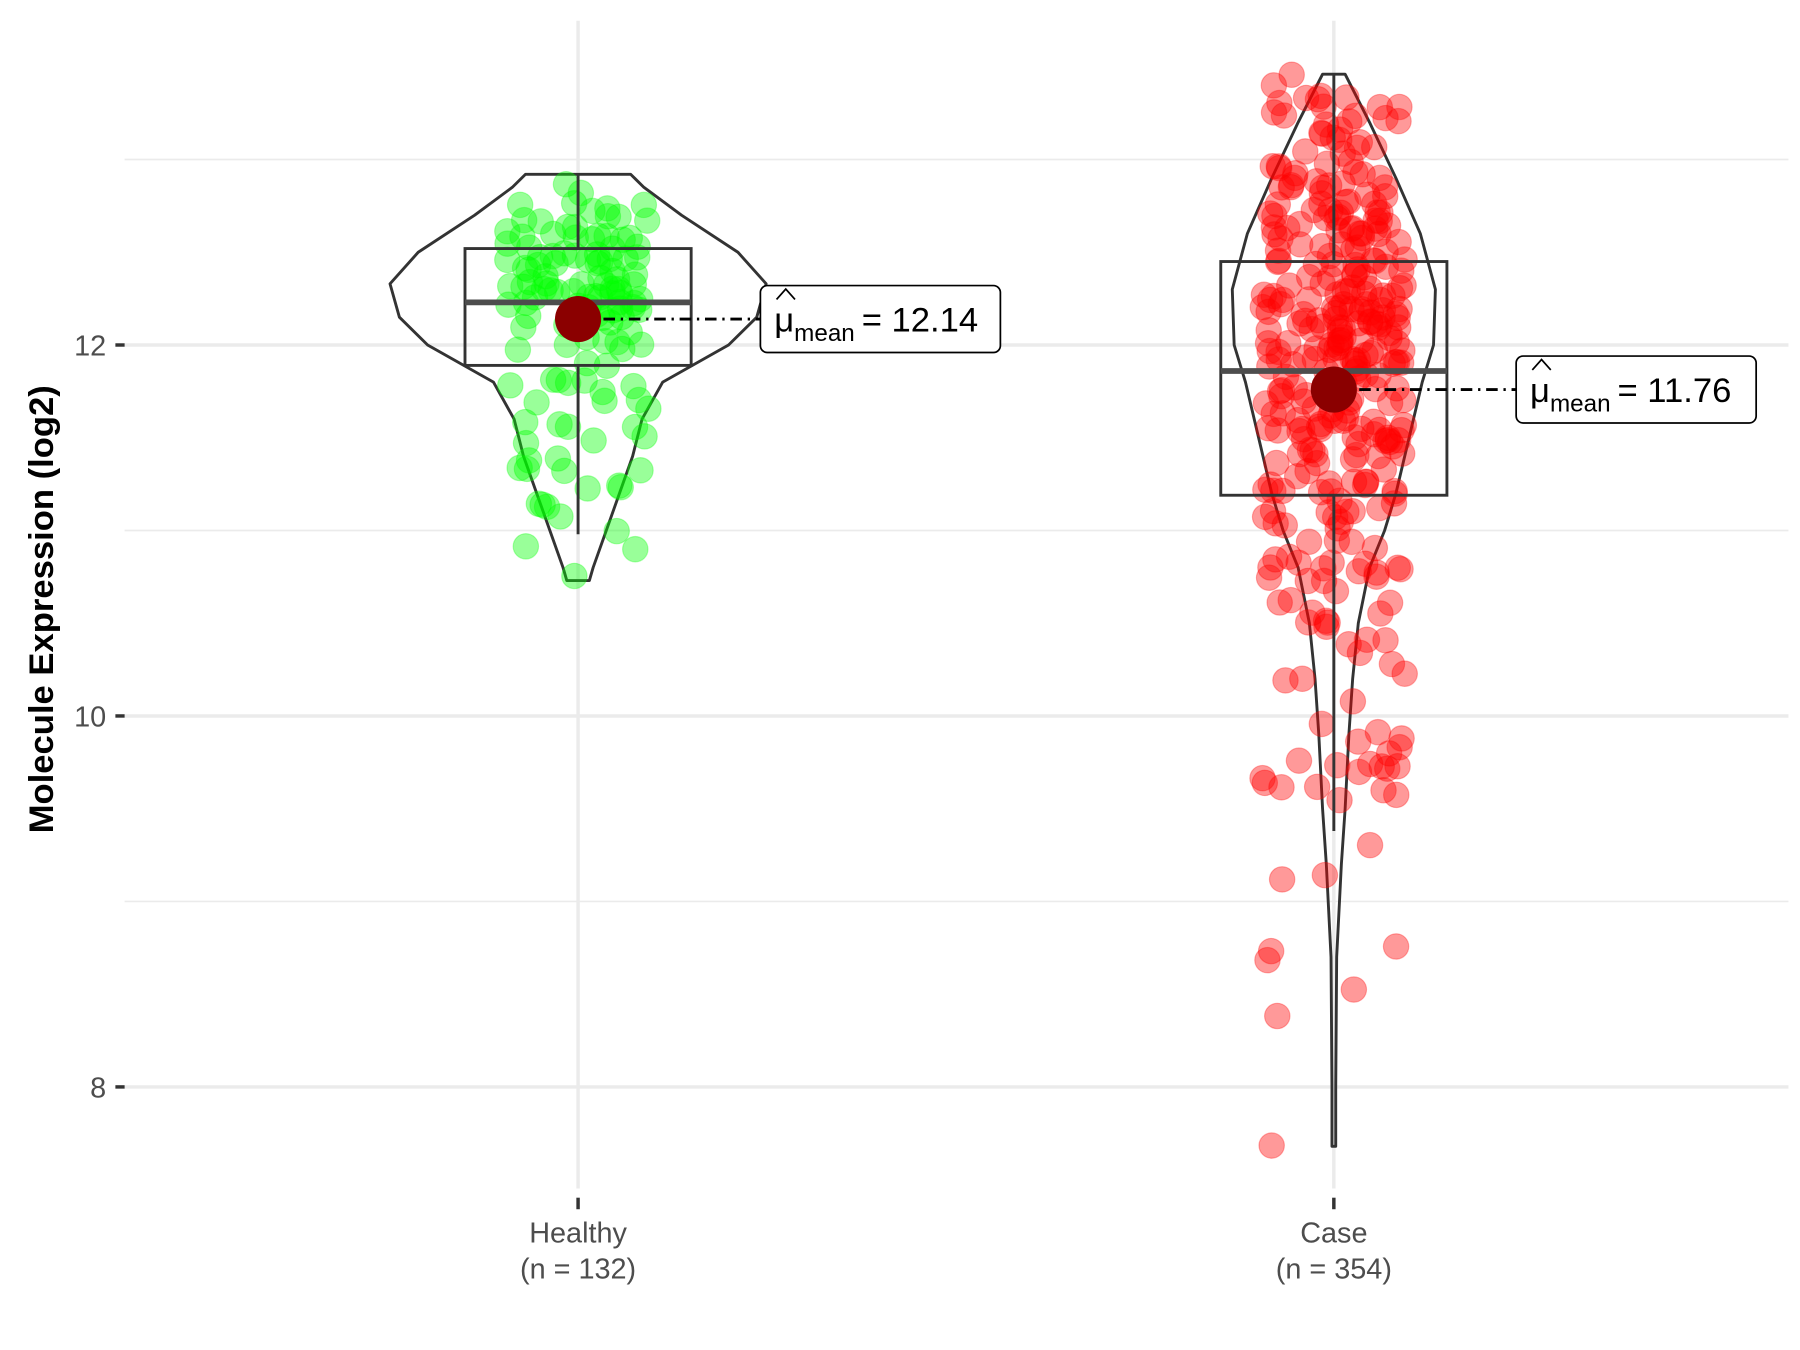 The width and height of the screenshot is (1800, 1350). What do you see at coordinates (1334, 1269) in the screenshot?
I see `x-tick-count-label: (n = 354)` at bounding box center [1334, 1269].